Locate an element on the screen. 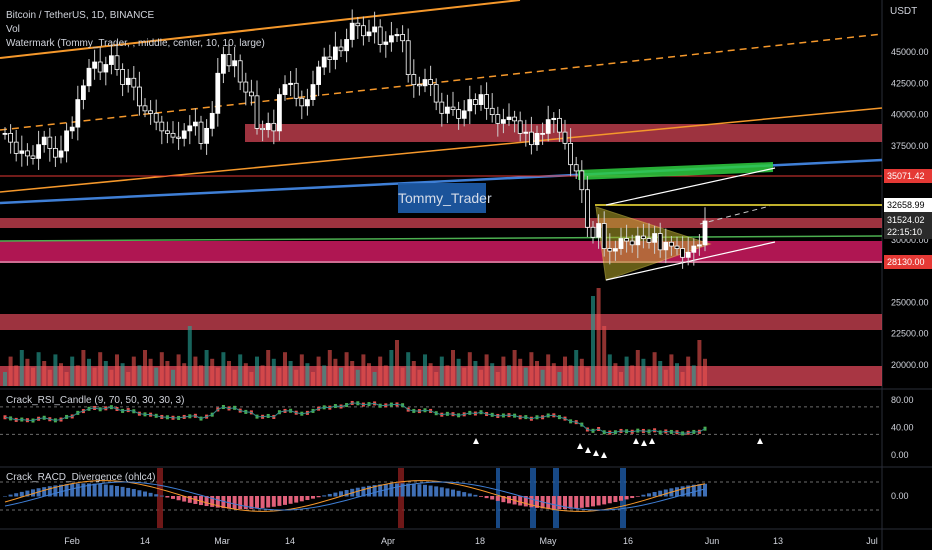  price-tick-label: 20000.00 is located at coordinates (910, 365).